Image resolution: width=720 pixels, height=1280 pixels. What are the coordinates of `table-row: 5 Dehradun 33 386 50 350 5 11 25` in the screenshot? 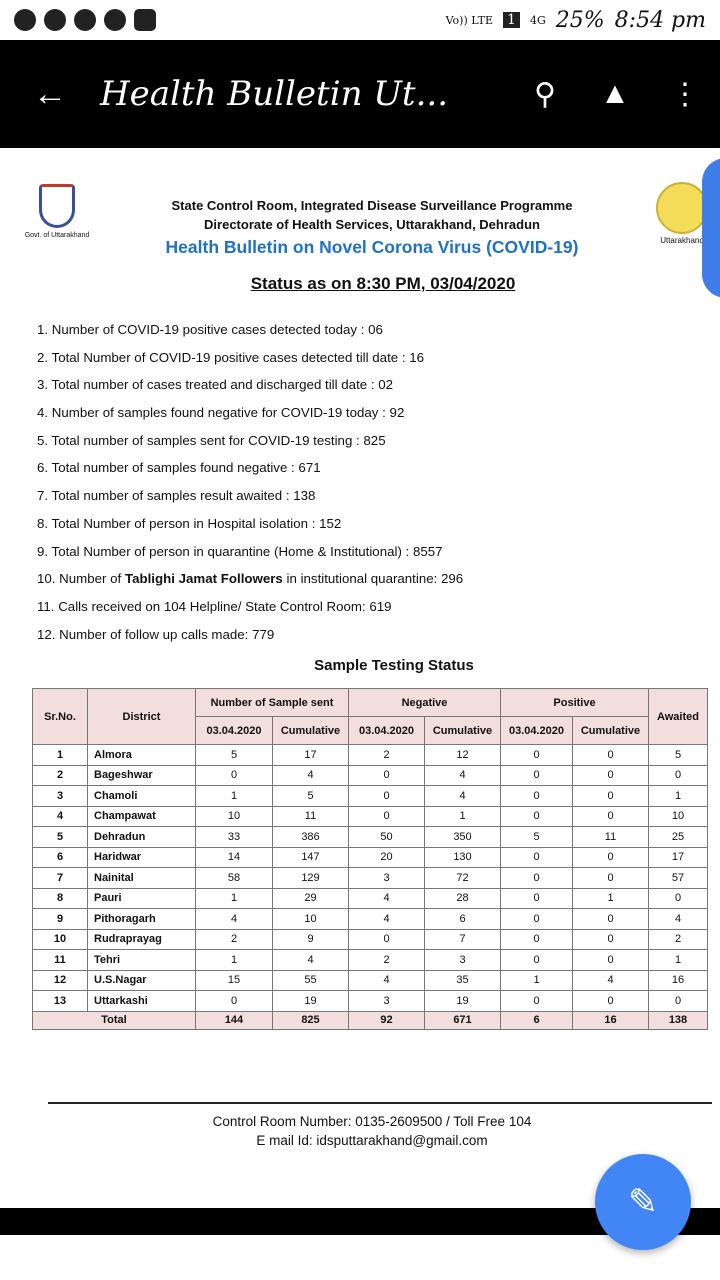 It's located at (370, 837).